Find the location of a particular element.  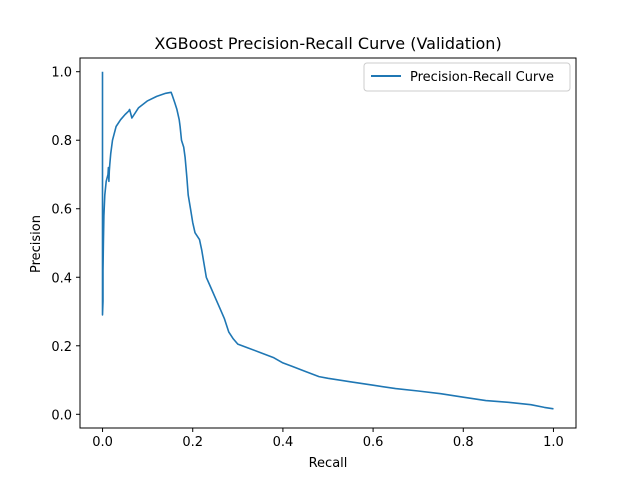

x-tick-label: 1.0 is located at coordinates (553, 442).